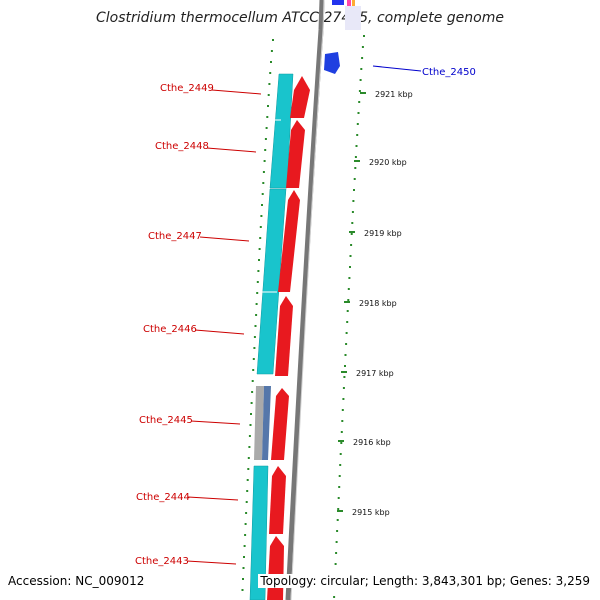 The image size is (600, 600). What do you see at coordinates (349, 3) in the screenshot?
I see `top-pink-feature` at bounding box center [349, 3].